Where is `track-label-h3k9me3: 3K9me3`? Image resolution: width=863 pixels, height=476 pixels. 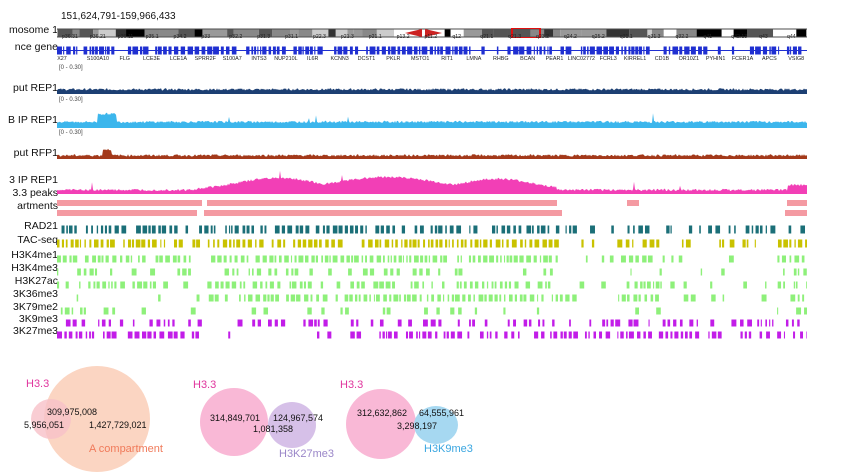
track-label-h3k9me3: 3K9me3 is located at coordinates (38, 319).